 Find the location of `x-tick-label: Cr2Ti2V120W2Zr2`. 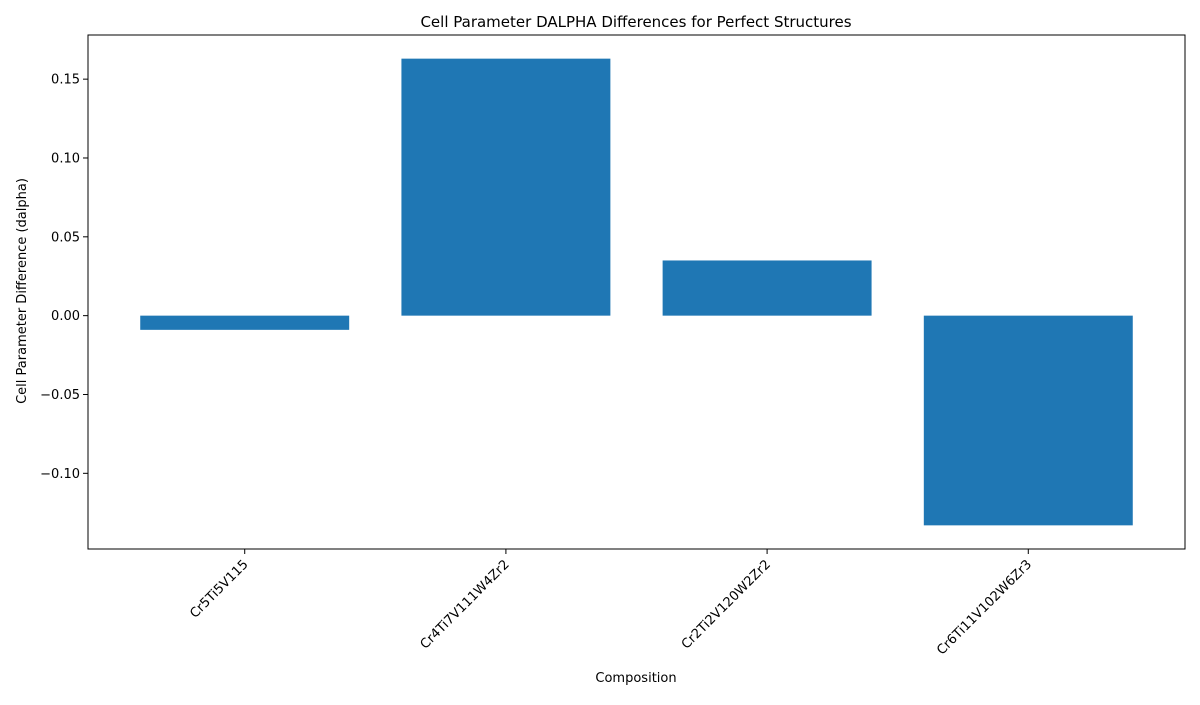

x-tick-label: Cr2Ti2V120W2Zr2 is located at coordinates (726, 604).